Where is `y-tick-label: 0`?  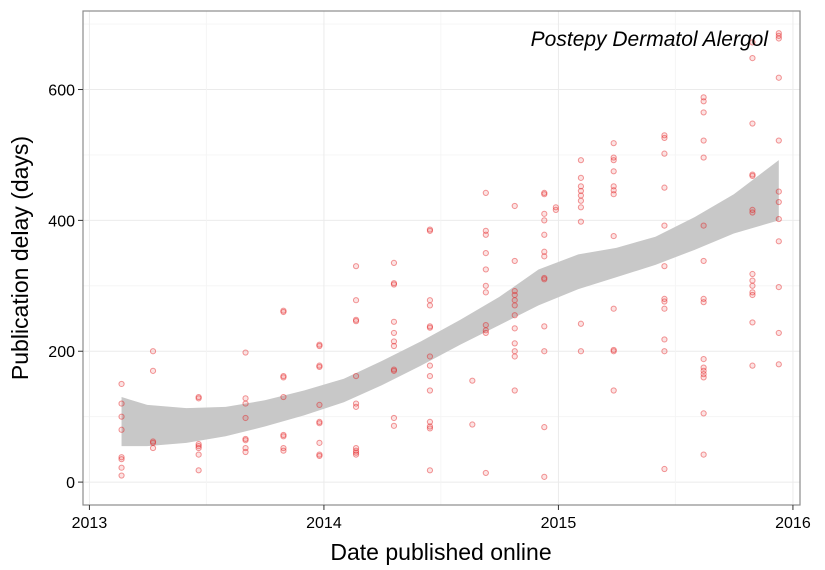
y-tick-label: 0 is located at coordinates (70, 483).